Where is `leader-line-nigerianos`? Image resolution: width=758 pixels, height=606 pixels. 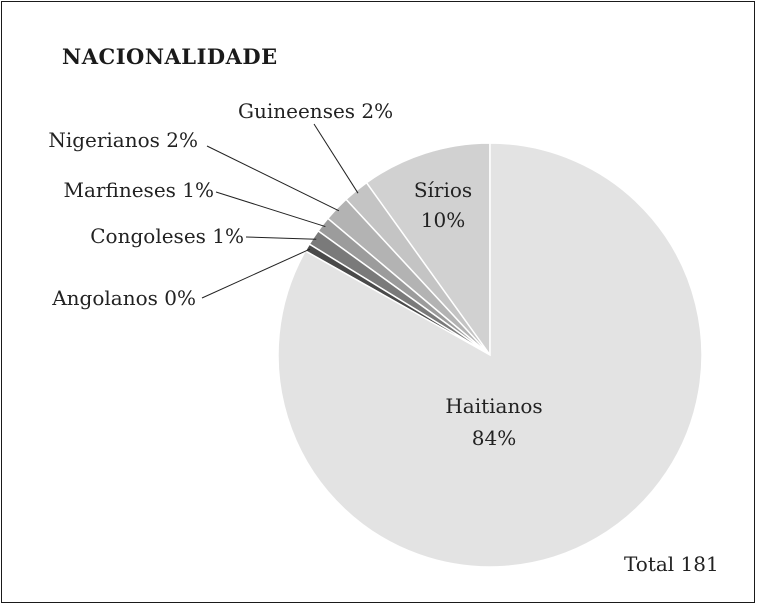
leader-line-nigerianos is located at coordinates (273, 178).